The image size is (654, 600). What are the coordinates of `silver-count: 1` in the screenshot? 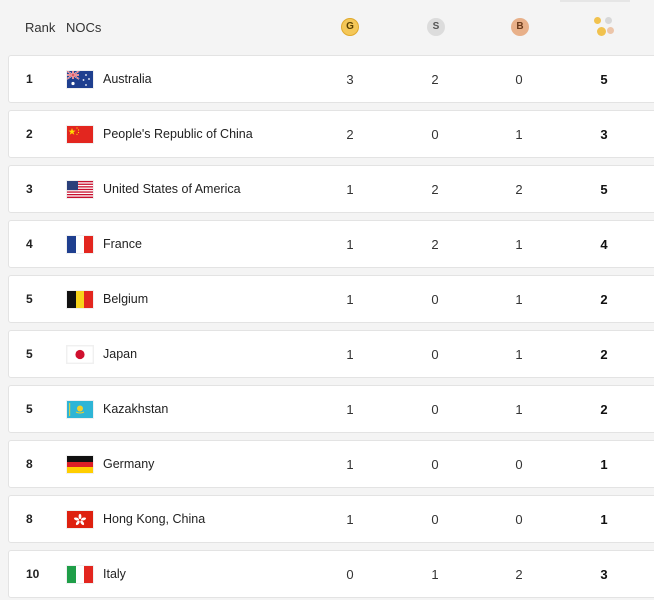 It's located at (435, 574).